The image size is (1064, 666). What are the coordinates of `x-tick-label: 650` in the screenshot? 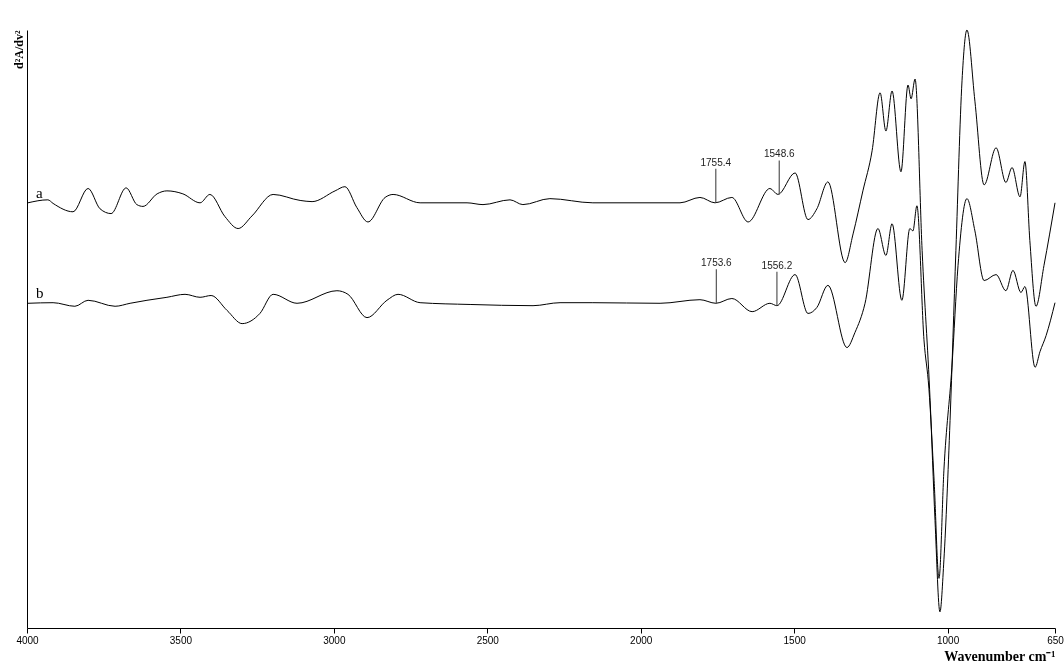 It's located at (1055, 640).